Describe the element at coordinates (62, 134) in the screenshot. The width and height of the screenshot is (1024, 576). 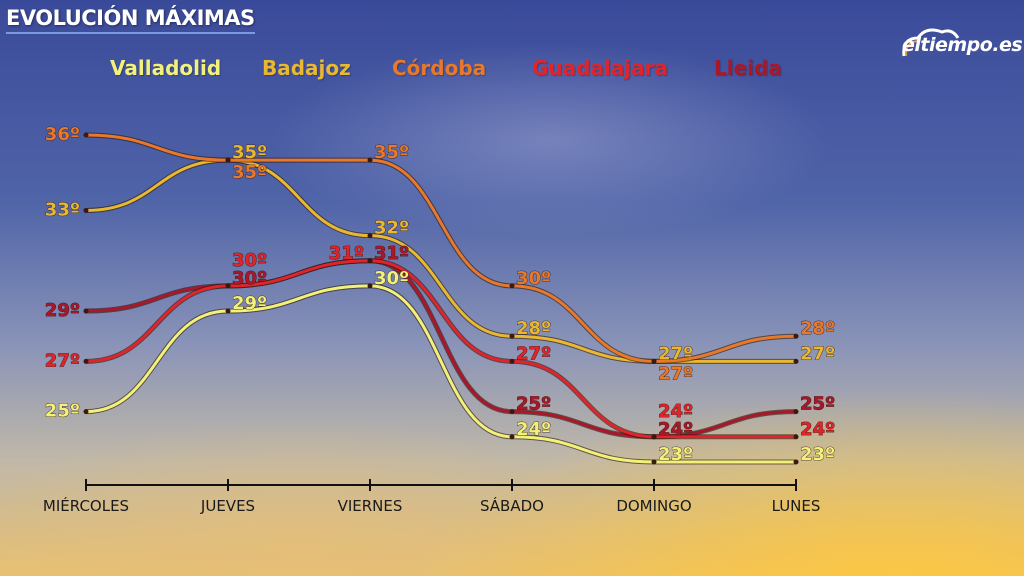
I see `data-label: 36º` at that location.